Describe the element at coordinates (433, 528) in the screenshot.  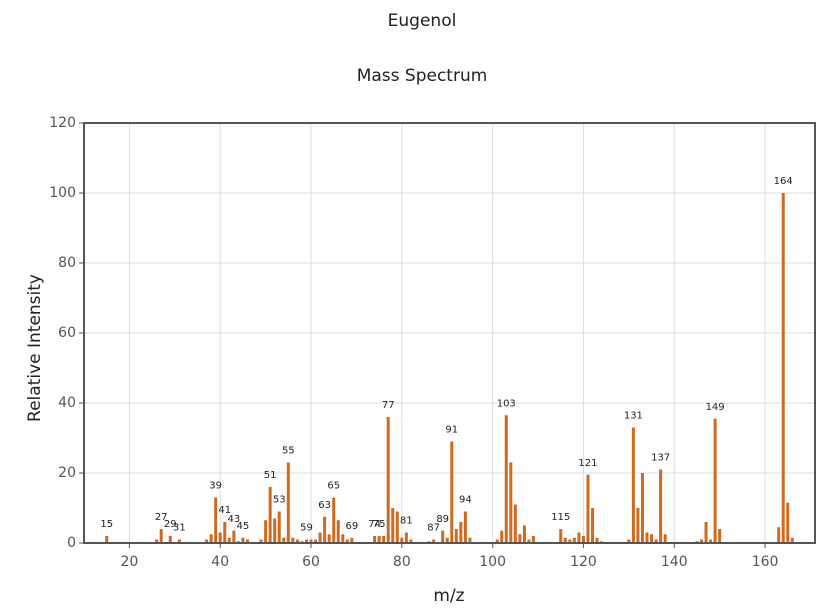
I see `peak-label: 87` at that location.